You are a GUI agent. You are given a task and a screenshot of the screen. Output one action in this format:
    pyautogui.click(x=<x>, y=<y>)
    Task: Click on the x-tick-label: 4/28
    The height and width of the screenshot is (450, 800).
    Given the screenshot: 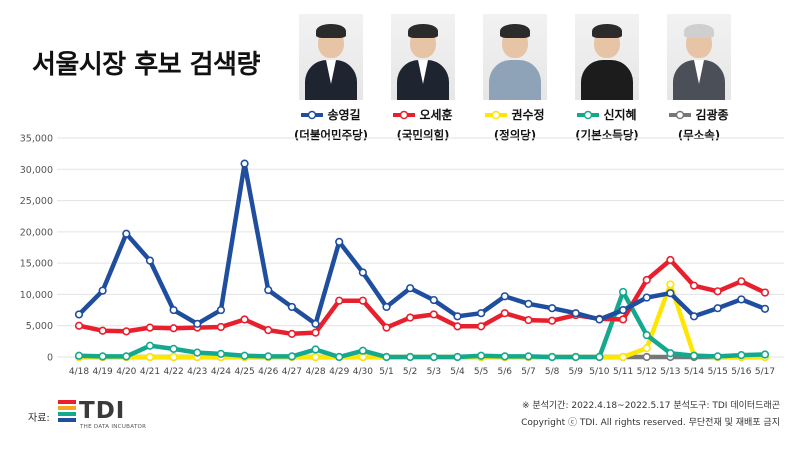 What is the action you would take?
    pyautogui.click(x=315, y=372)
    